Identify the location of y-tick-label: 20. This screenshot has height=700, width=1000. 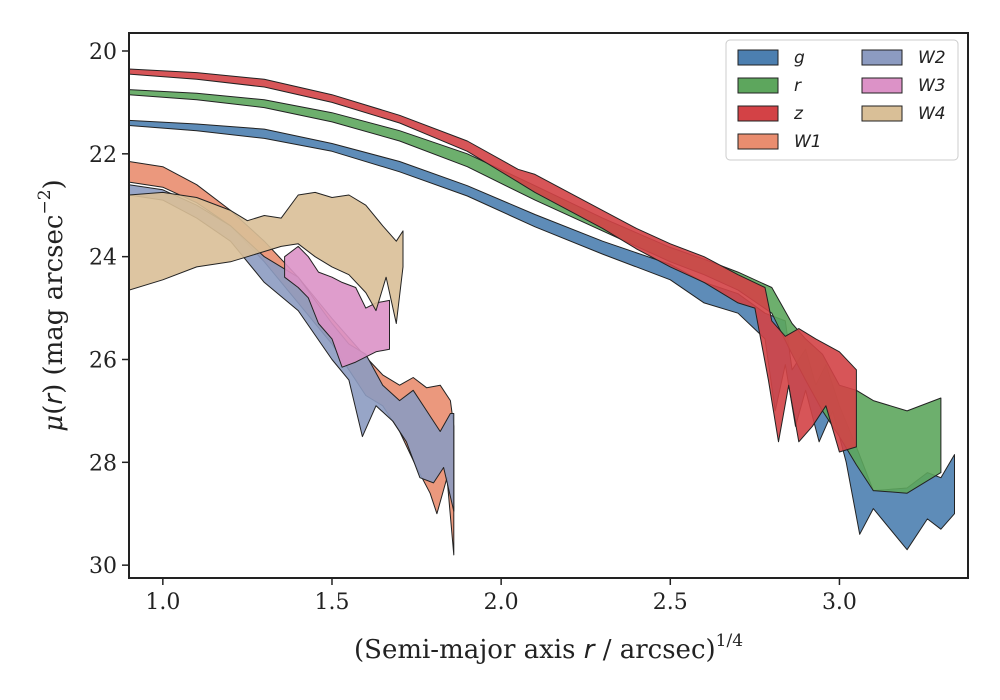
(103, 52).